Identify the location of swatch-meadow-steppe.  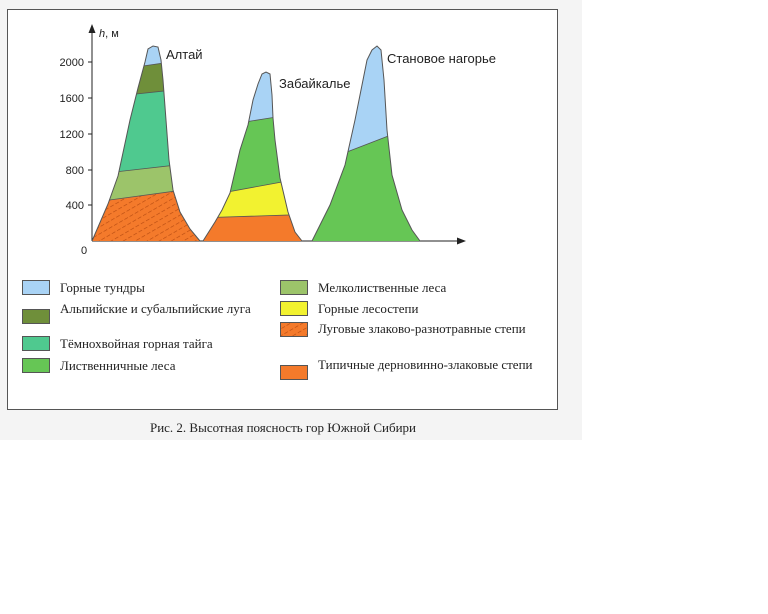
(294, 329).